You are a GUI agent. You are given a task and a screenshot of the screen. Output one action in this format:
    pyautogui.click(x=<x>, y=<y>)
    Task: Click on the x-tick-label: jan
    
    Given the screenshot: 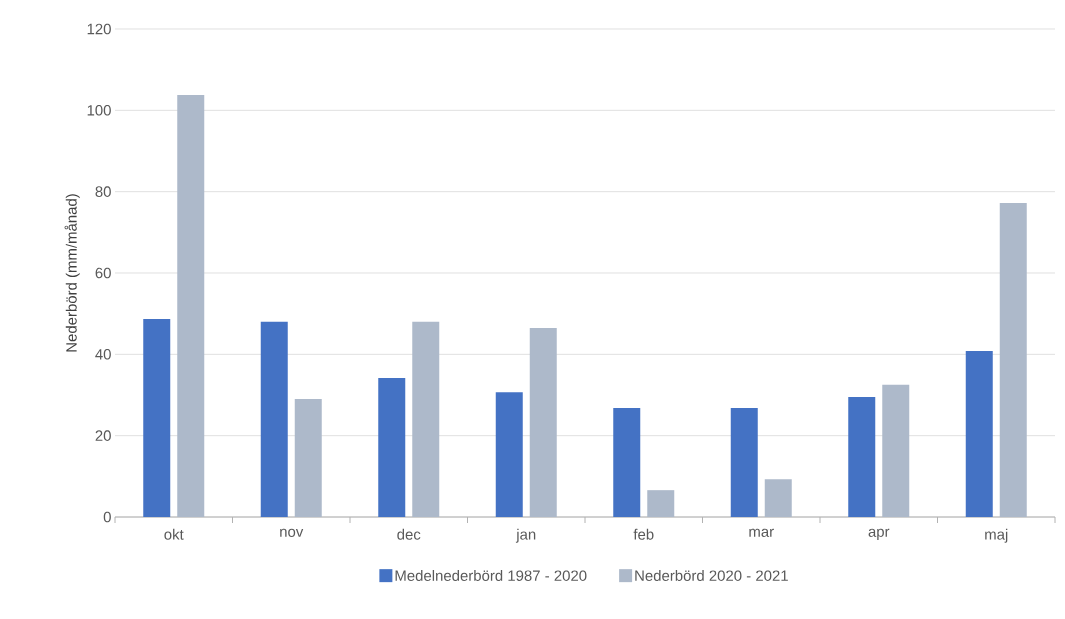 What is the action you would take?
    pyautogui.click(x=525, y=535)
    